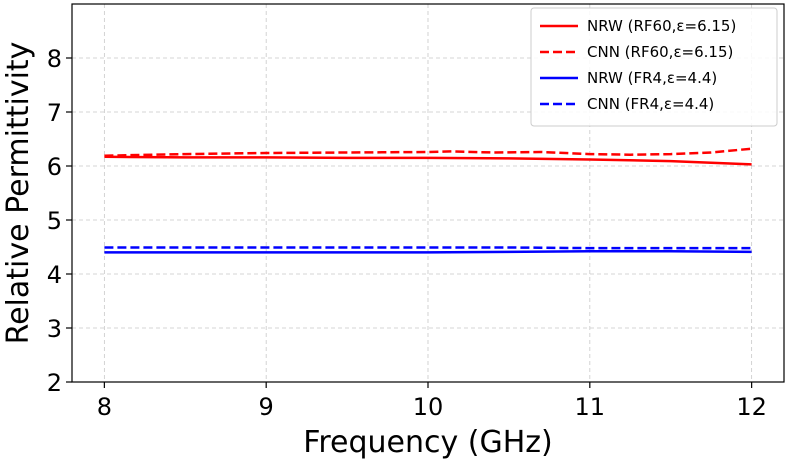  I want to click on y-tick-label: 2, so click(54, 383).